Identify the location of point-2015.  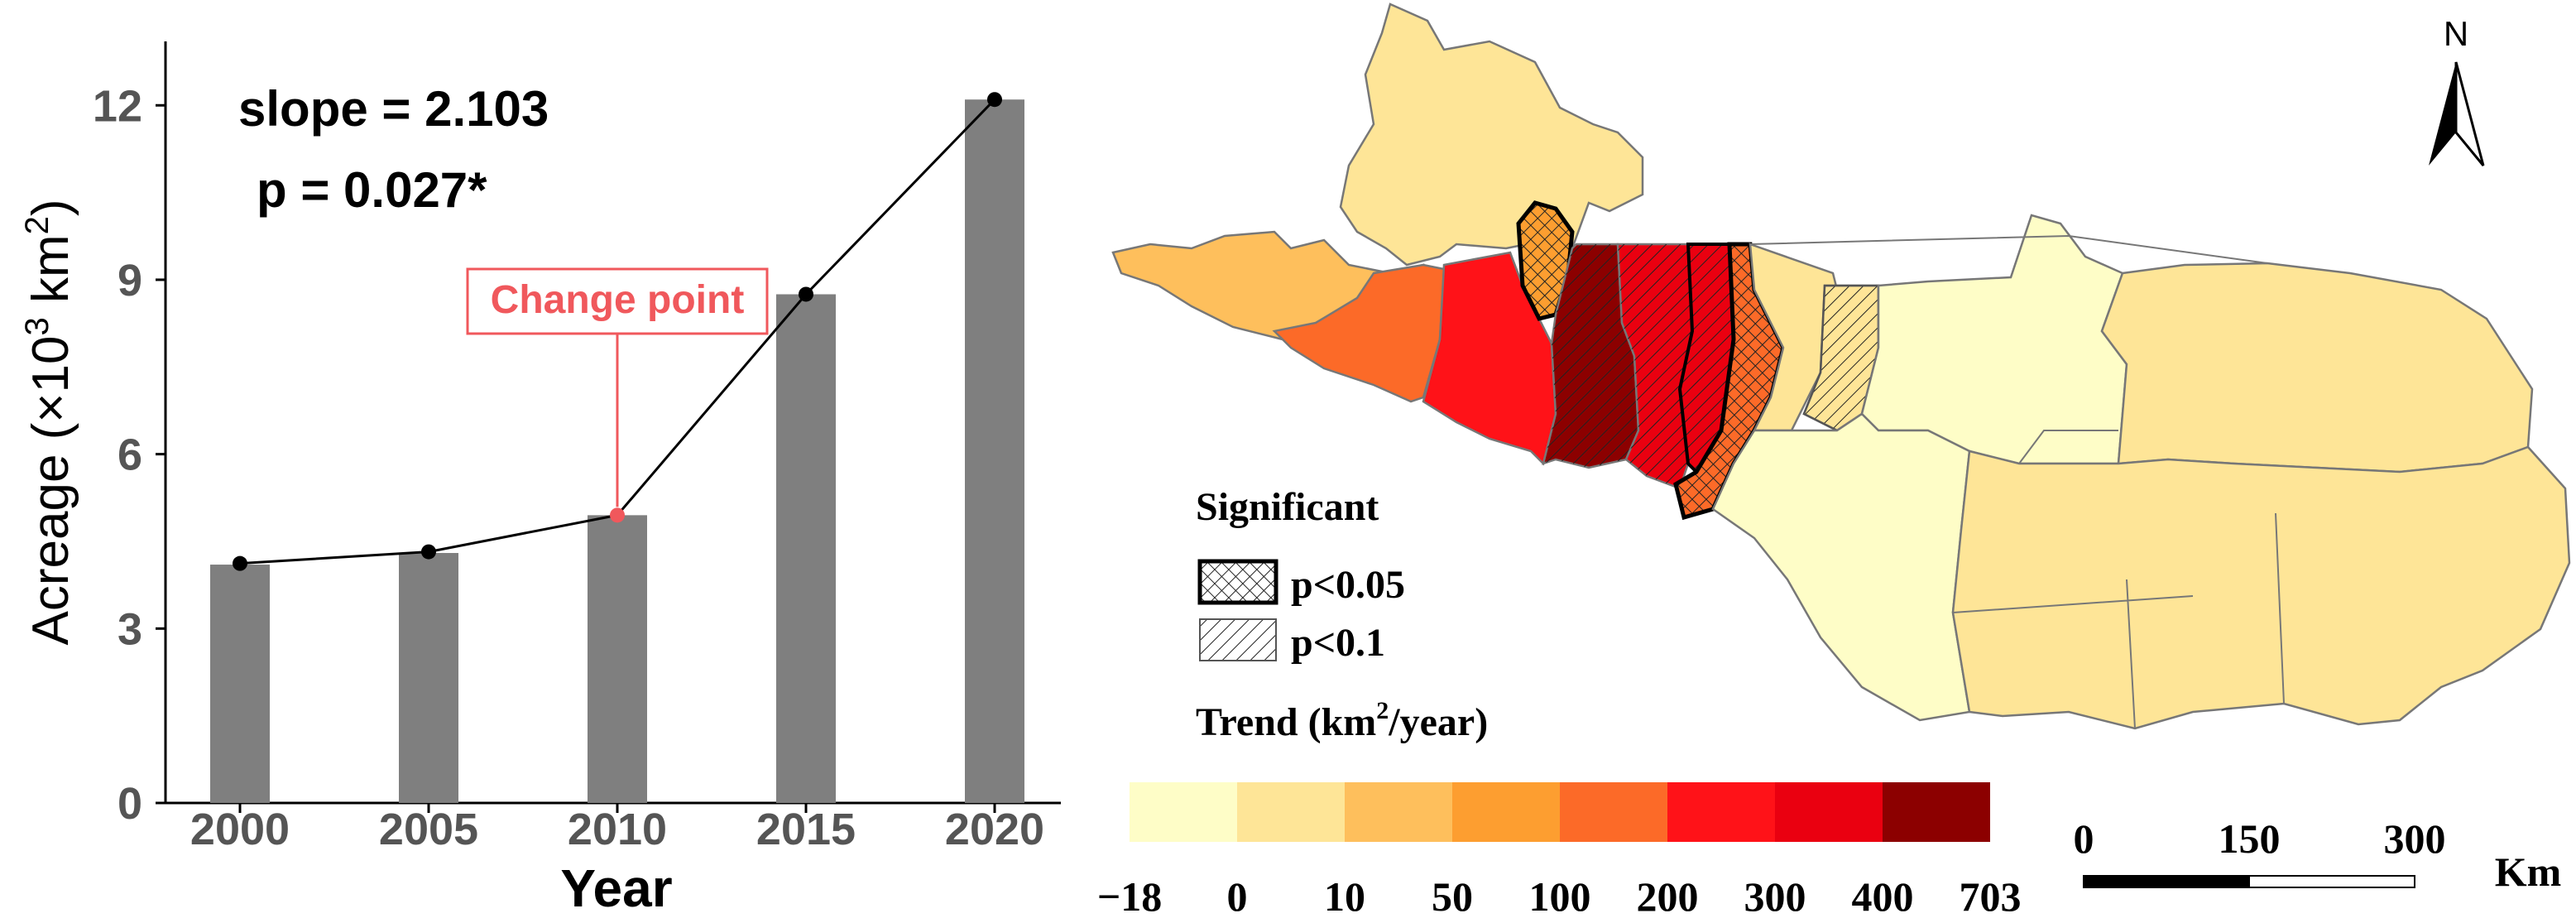
(806, 294).